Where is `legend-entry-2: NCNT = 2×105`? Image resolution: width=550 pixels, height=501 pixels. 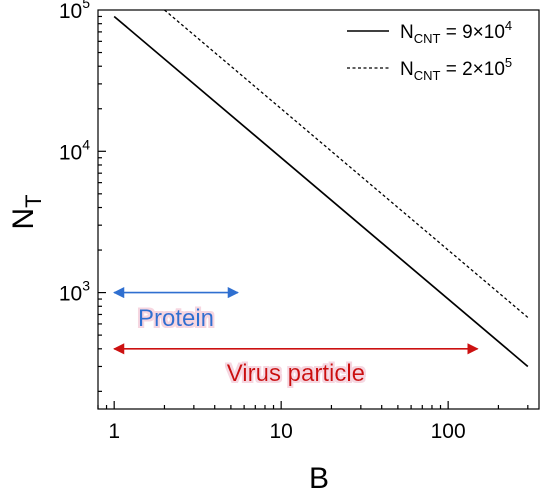 legend-entry-2: NCNT = 2×105 is located at coordinates (456, 69).